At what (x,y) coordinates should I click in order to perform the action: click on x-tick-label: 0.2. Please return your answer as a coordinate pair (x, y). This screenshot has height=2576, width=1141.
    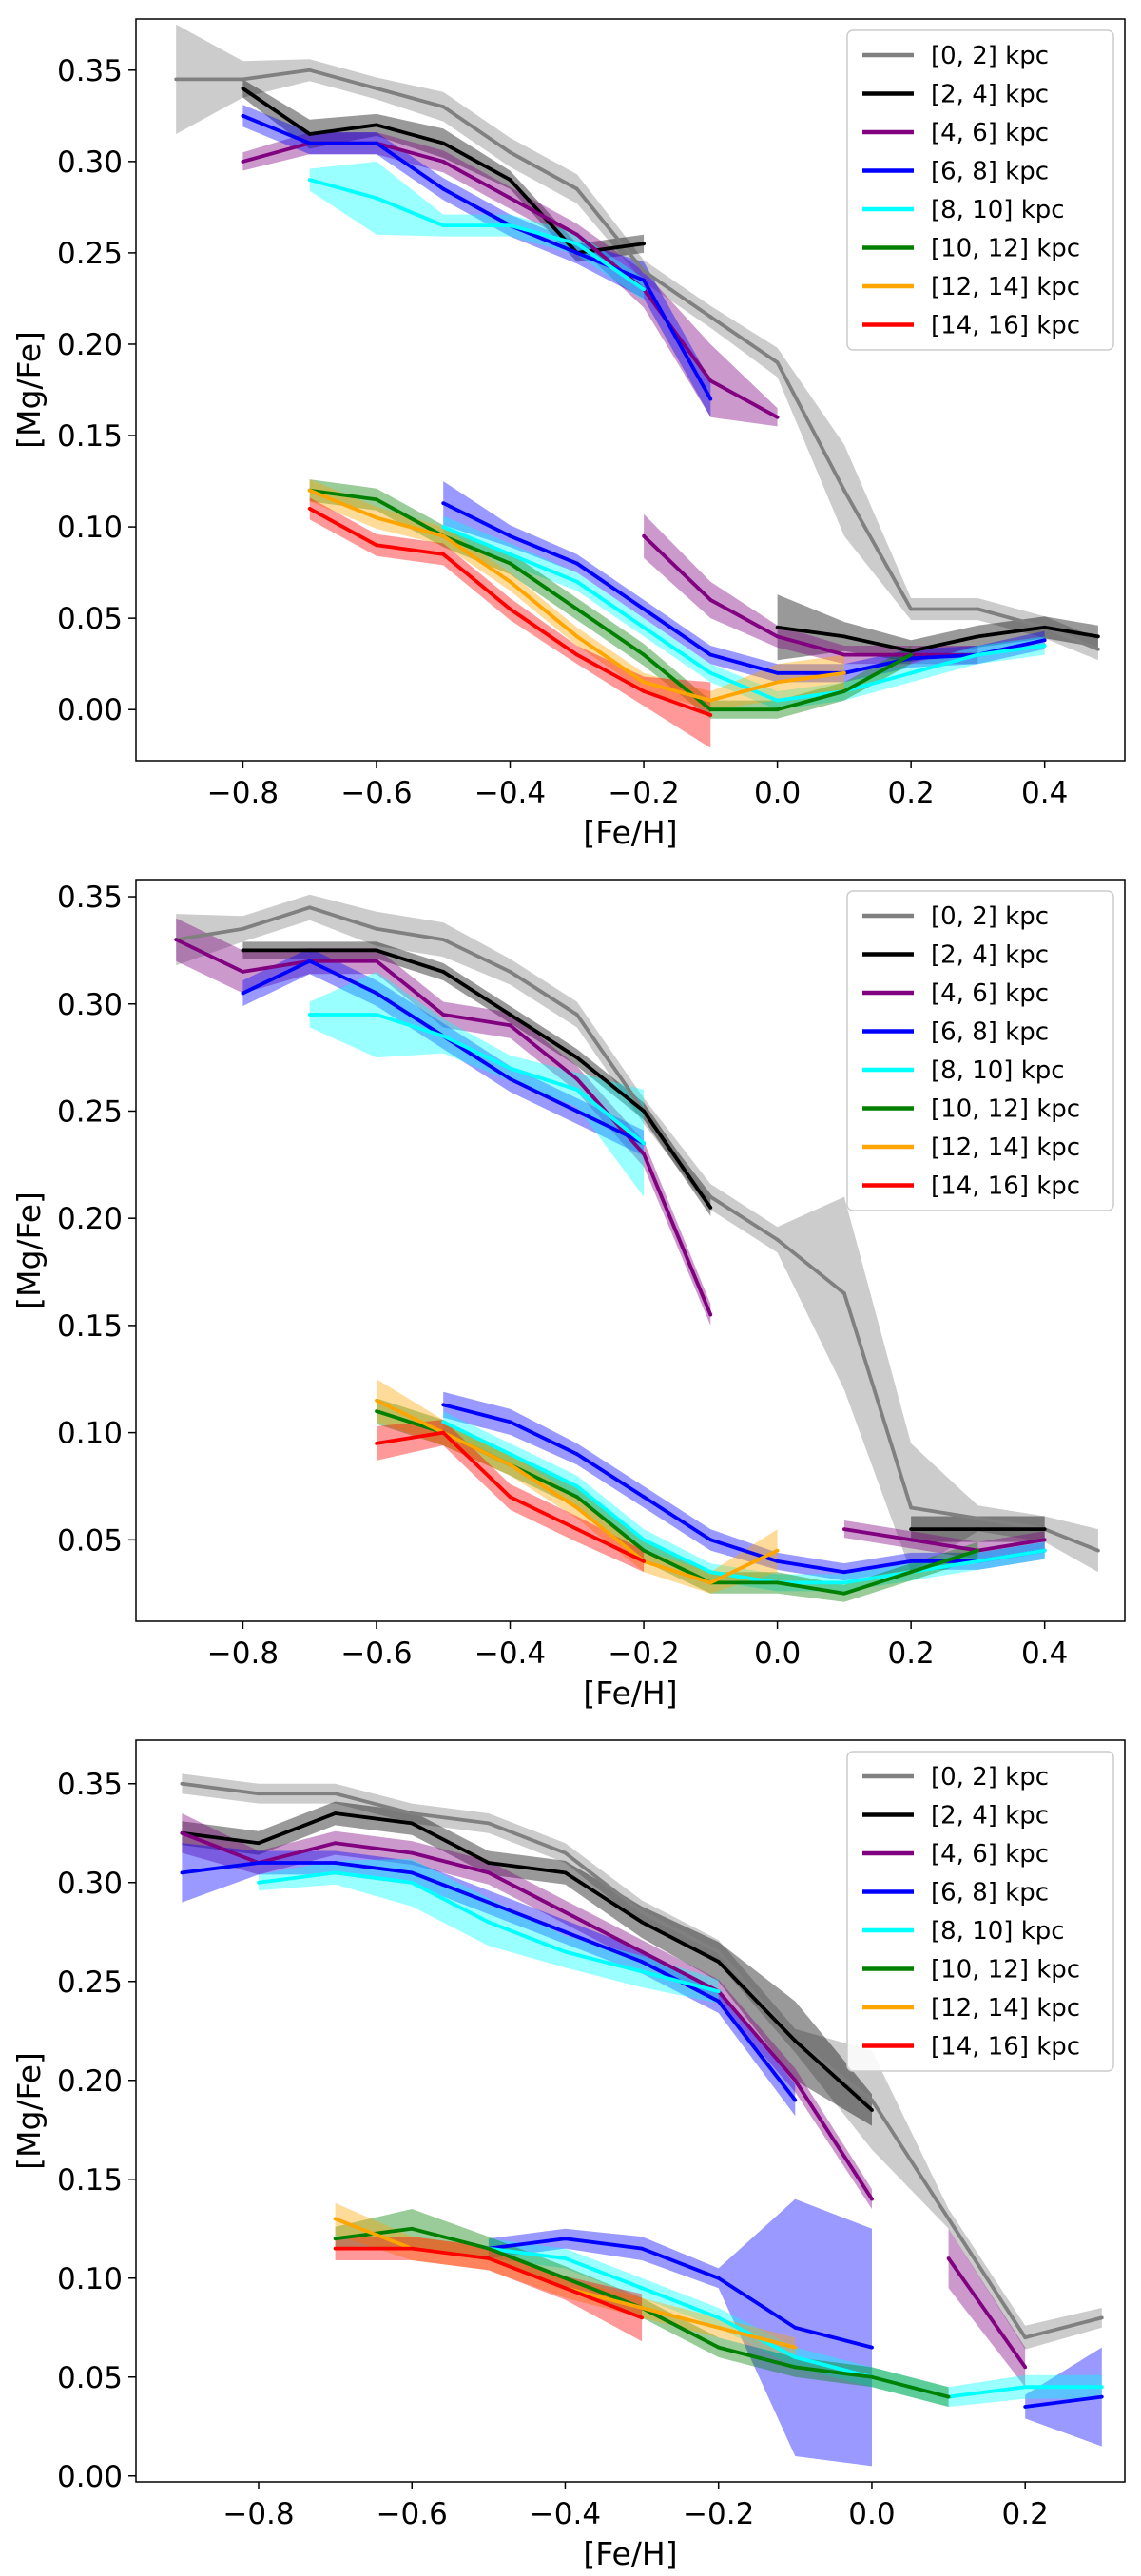
    Looking at the image, I should click on (910, 1654).